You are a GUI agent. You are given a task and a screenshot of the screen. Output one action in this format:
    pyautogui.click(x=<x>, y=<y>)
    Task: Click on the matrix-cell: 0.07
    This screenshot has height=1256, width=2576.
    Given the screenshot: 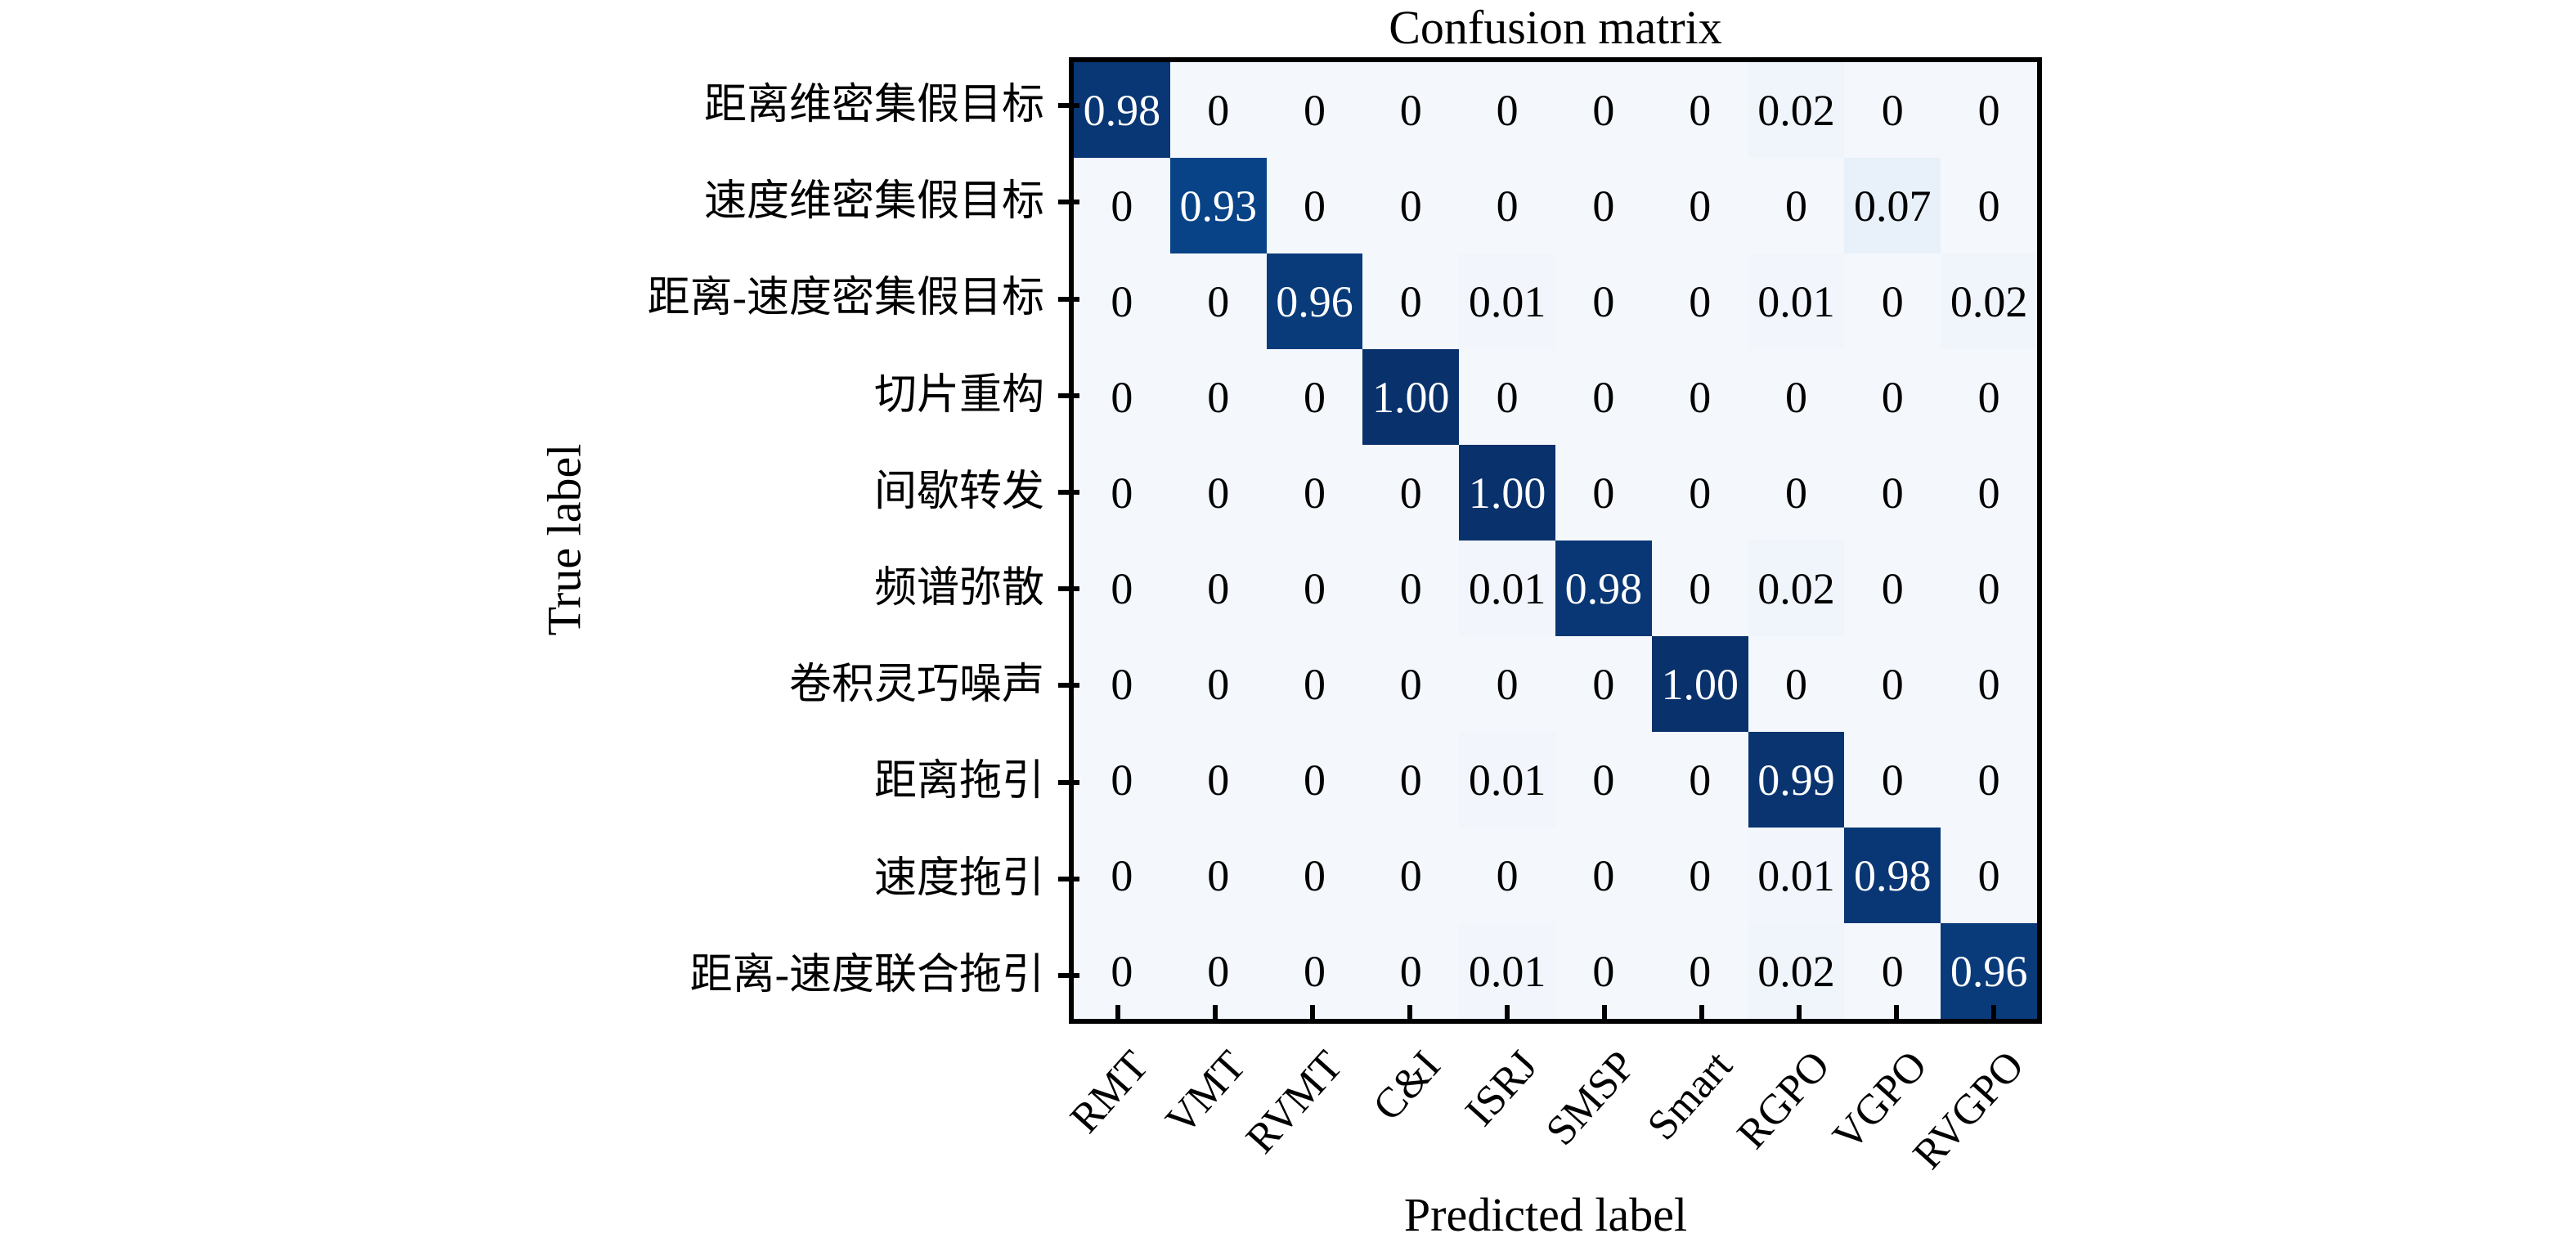 What is the action you would take?
    pyautogui.click(x=1893, y=205)
    